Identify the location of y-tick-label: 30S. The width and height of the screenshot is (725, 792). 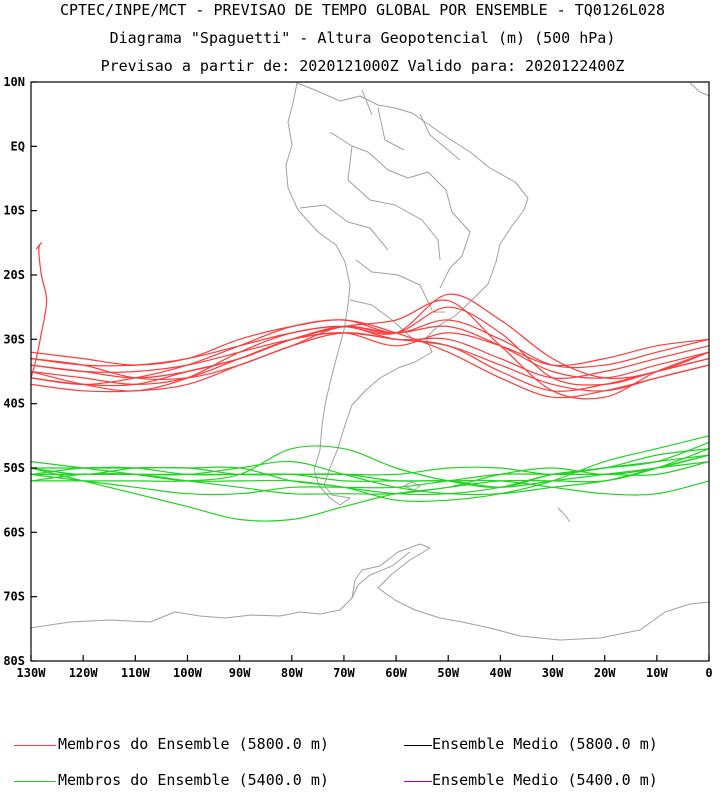
(14, 339).